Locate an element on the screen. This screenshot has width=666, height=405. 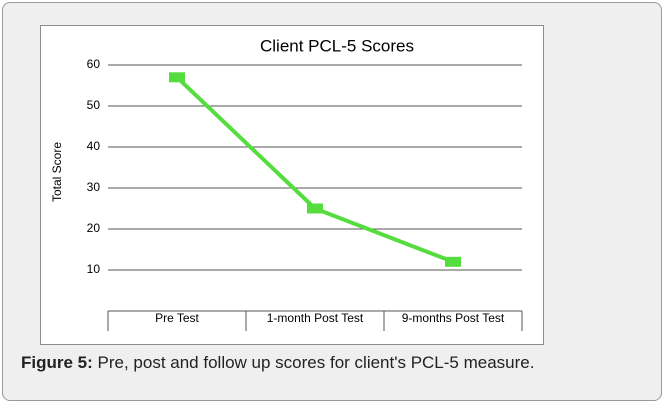
y-tick-label: 50 is located at coordinates (94, 105).